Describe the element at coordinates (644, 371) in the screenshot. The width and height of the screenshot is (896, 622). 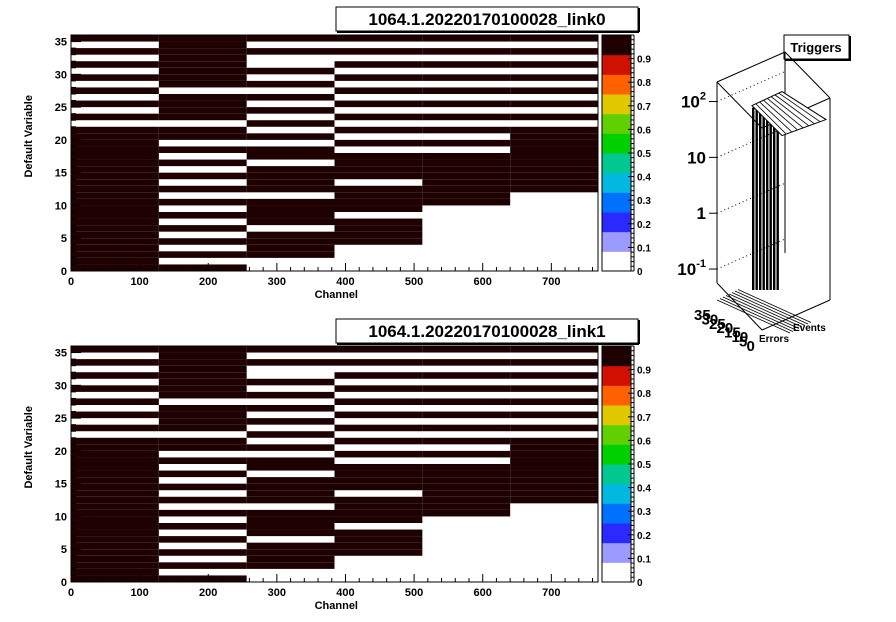
I see `z-tick-label: 0.9` at that location.